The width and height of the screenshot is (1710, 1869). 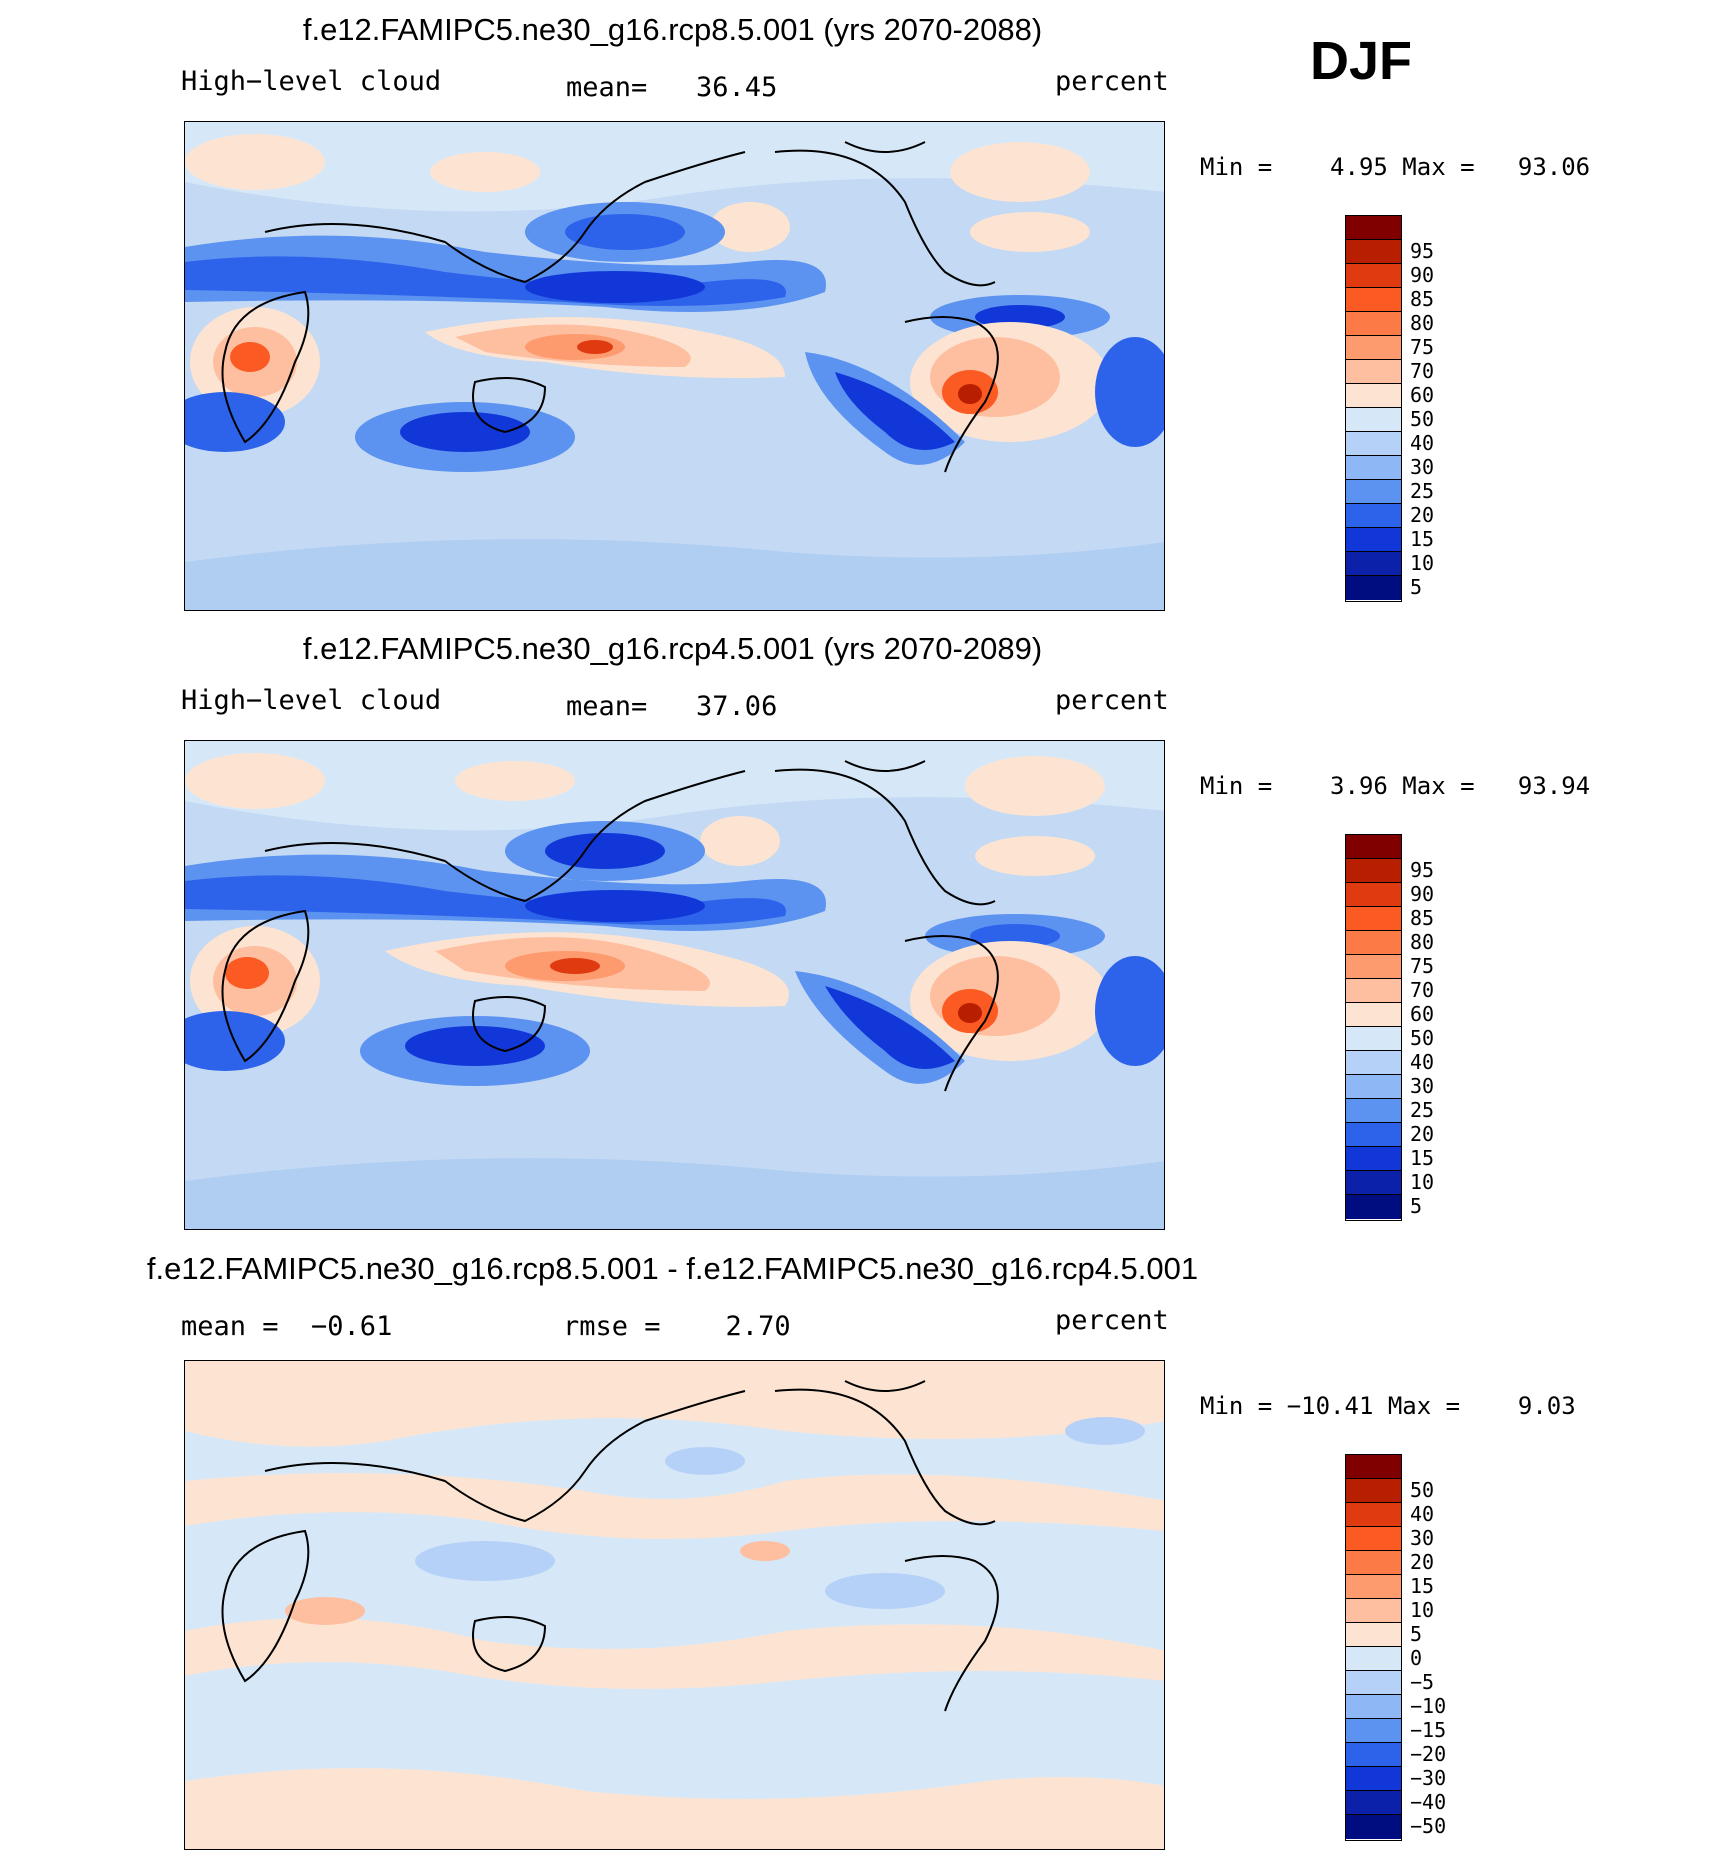 What do you see at coordinates (677, 1326) in the screenshot?
I see `rmse-label: rmse = 2.70` at bounding box center [677, 1326].